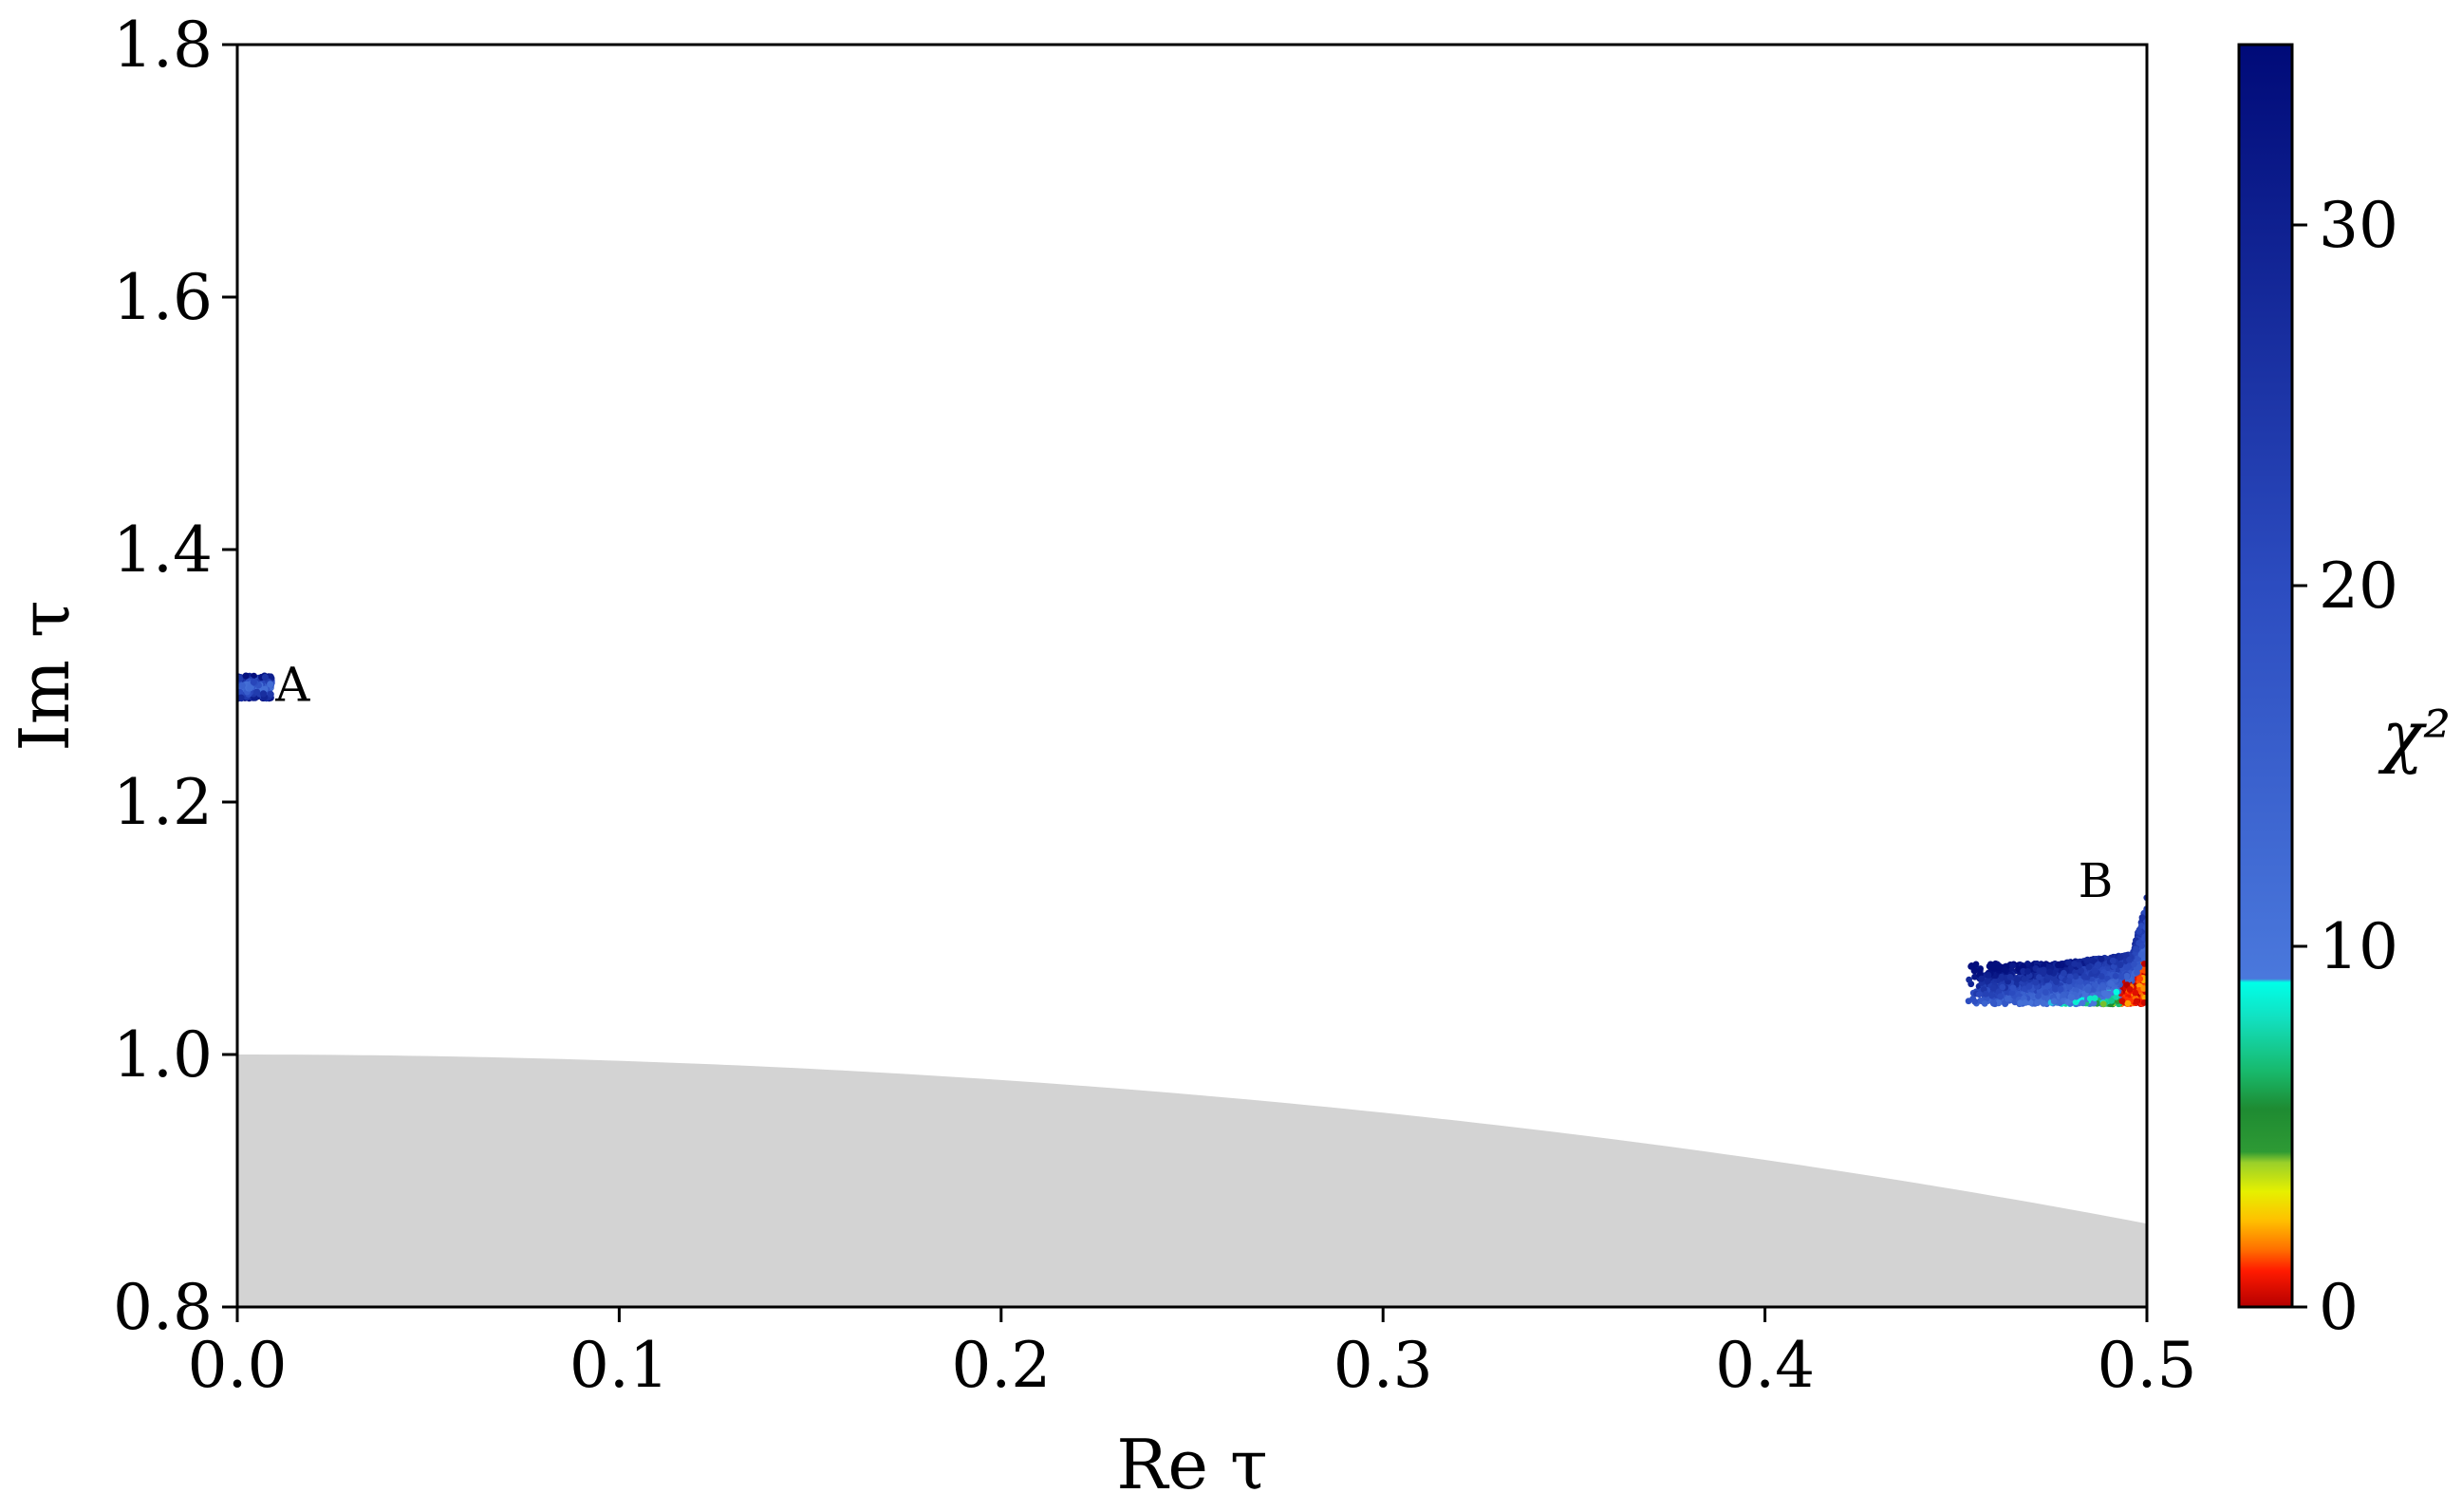 The image size is (2462, 1512). I want to click on colorbar-tick-label: 30, so click(2359, 225).